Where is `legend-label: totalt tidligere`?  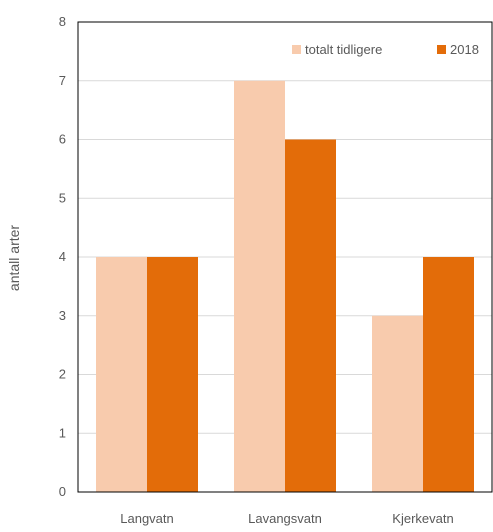
legend-label: totalt tidligere is located at coordinates (343, 49).